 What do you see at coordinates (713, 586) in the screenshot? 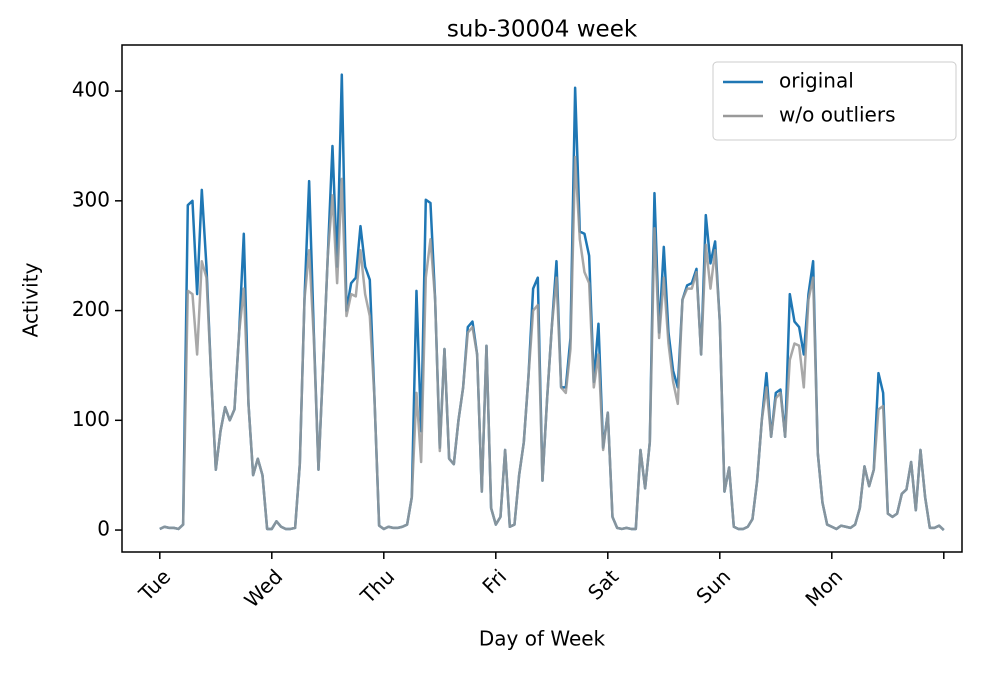
I see `x-tick-label: Sun` at bounding box center [713, 586].